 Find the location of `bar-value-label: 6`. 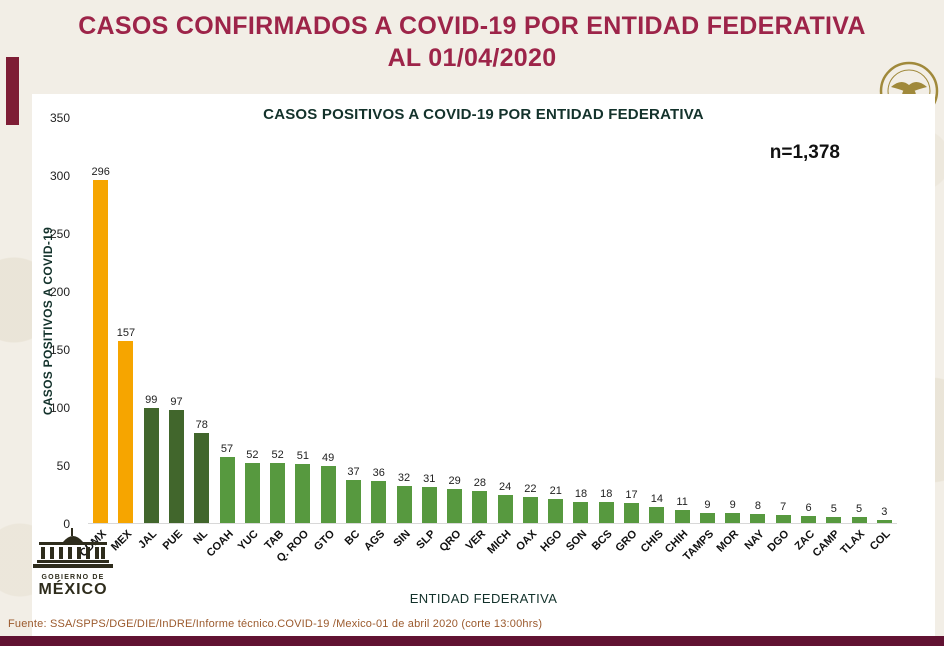

bar-value-label: 6 is located at coordinates (808, 508).